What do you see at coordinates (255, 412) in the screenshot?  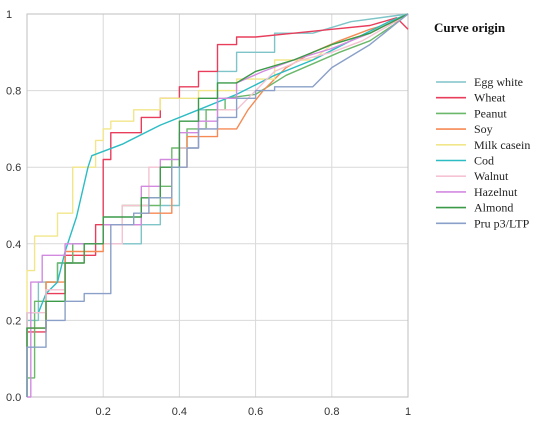 I see `x-tick-label: 0.6` at bounding box center [255, 412].